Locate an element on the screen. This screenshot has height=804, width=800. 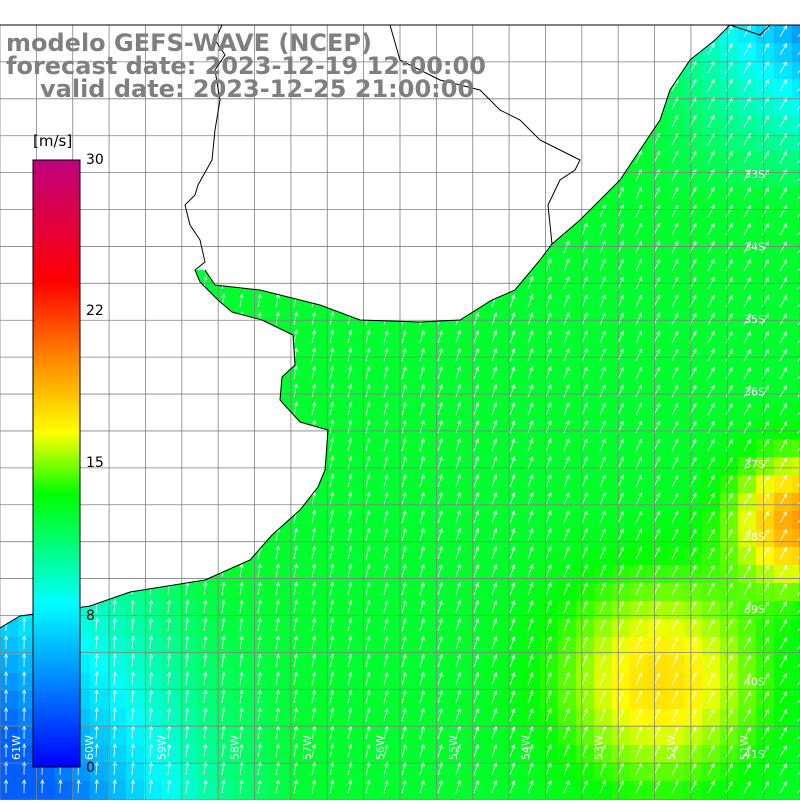
latitude-label: 36S is located at coordinates (754, 392).